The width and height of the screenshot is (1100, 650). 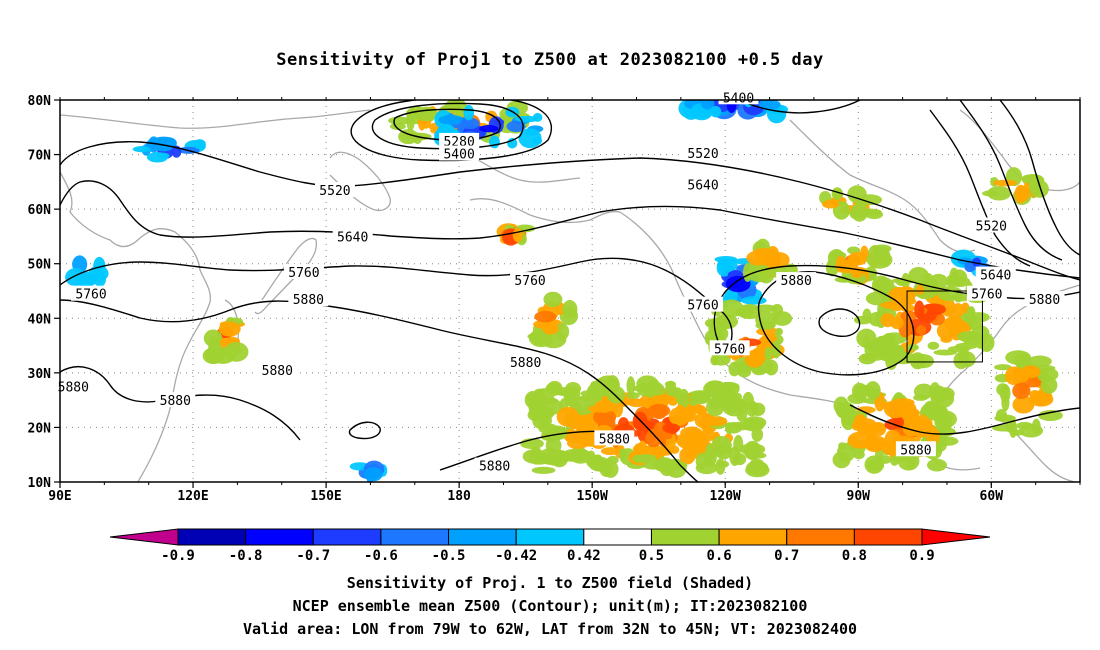 I want to click on lat-tick-label: 10N, so click(x=40, y=483).